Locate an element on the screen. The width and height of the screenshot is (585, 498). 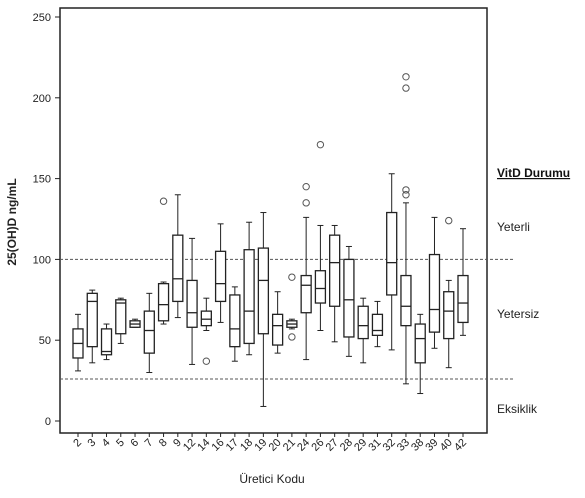
y-tick-label: 250 is located at coordinates (42, 18).